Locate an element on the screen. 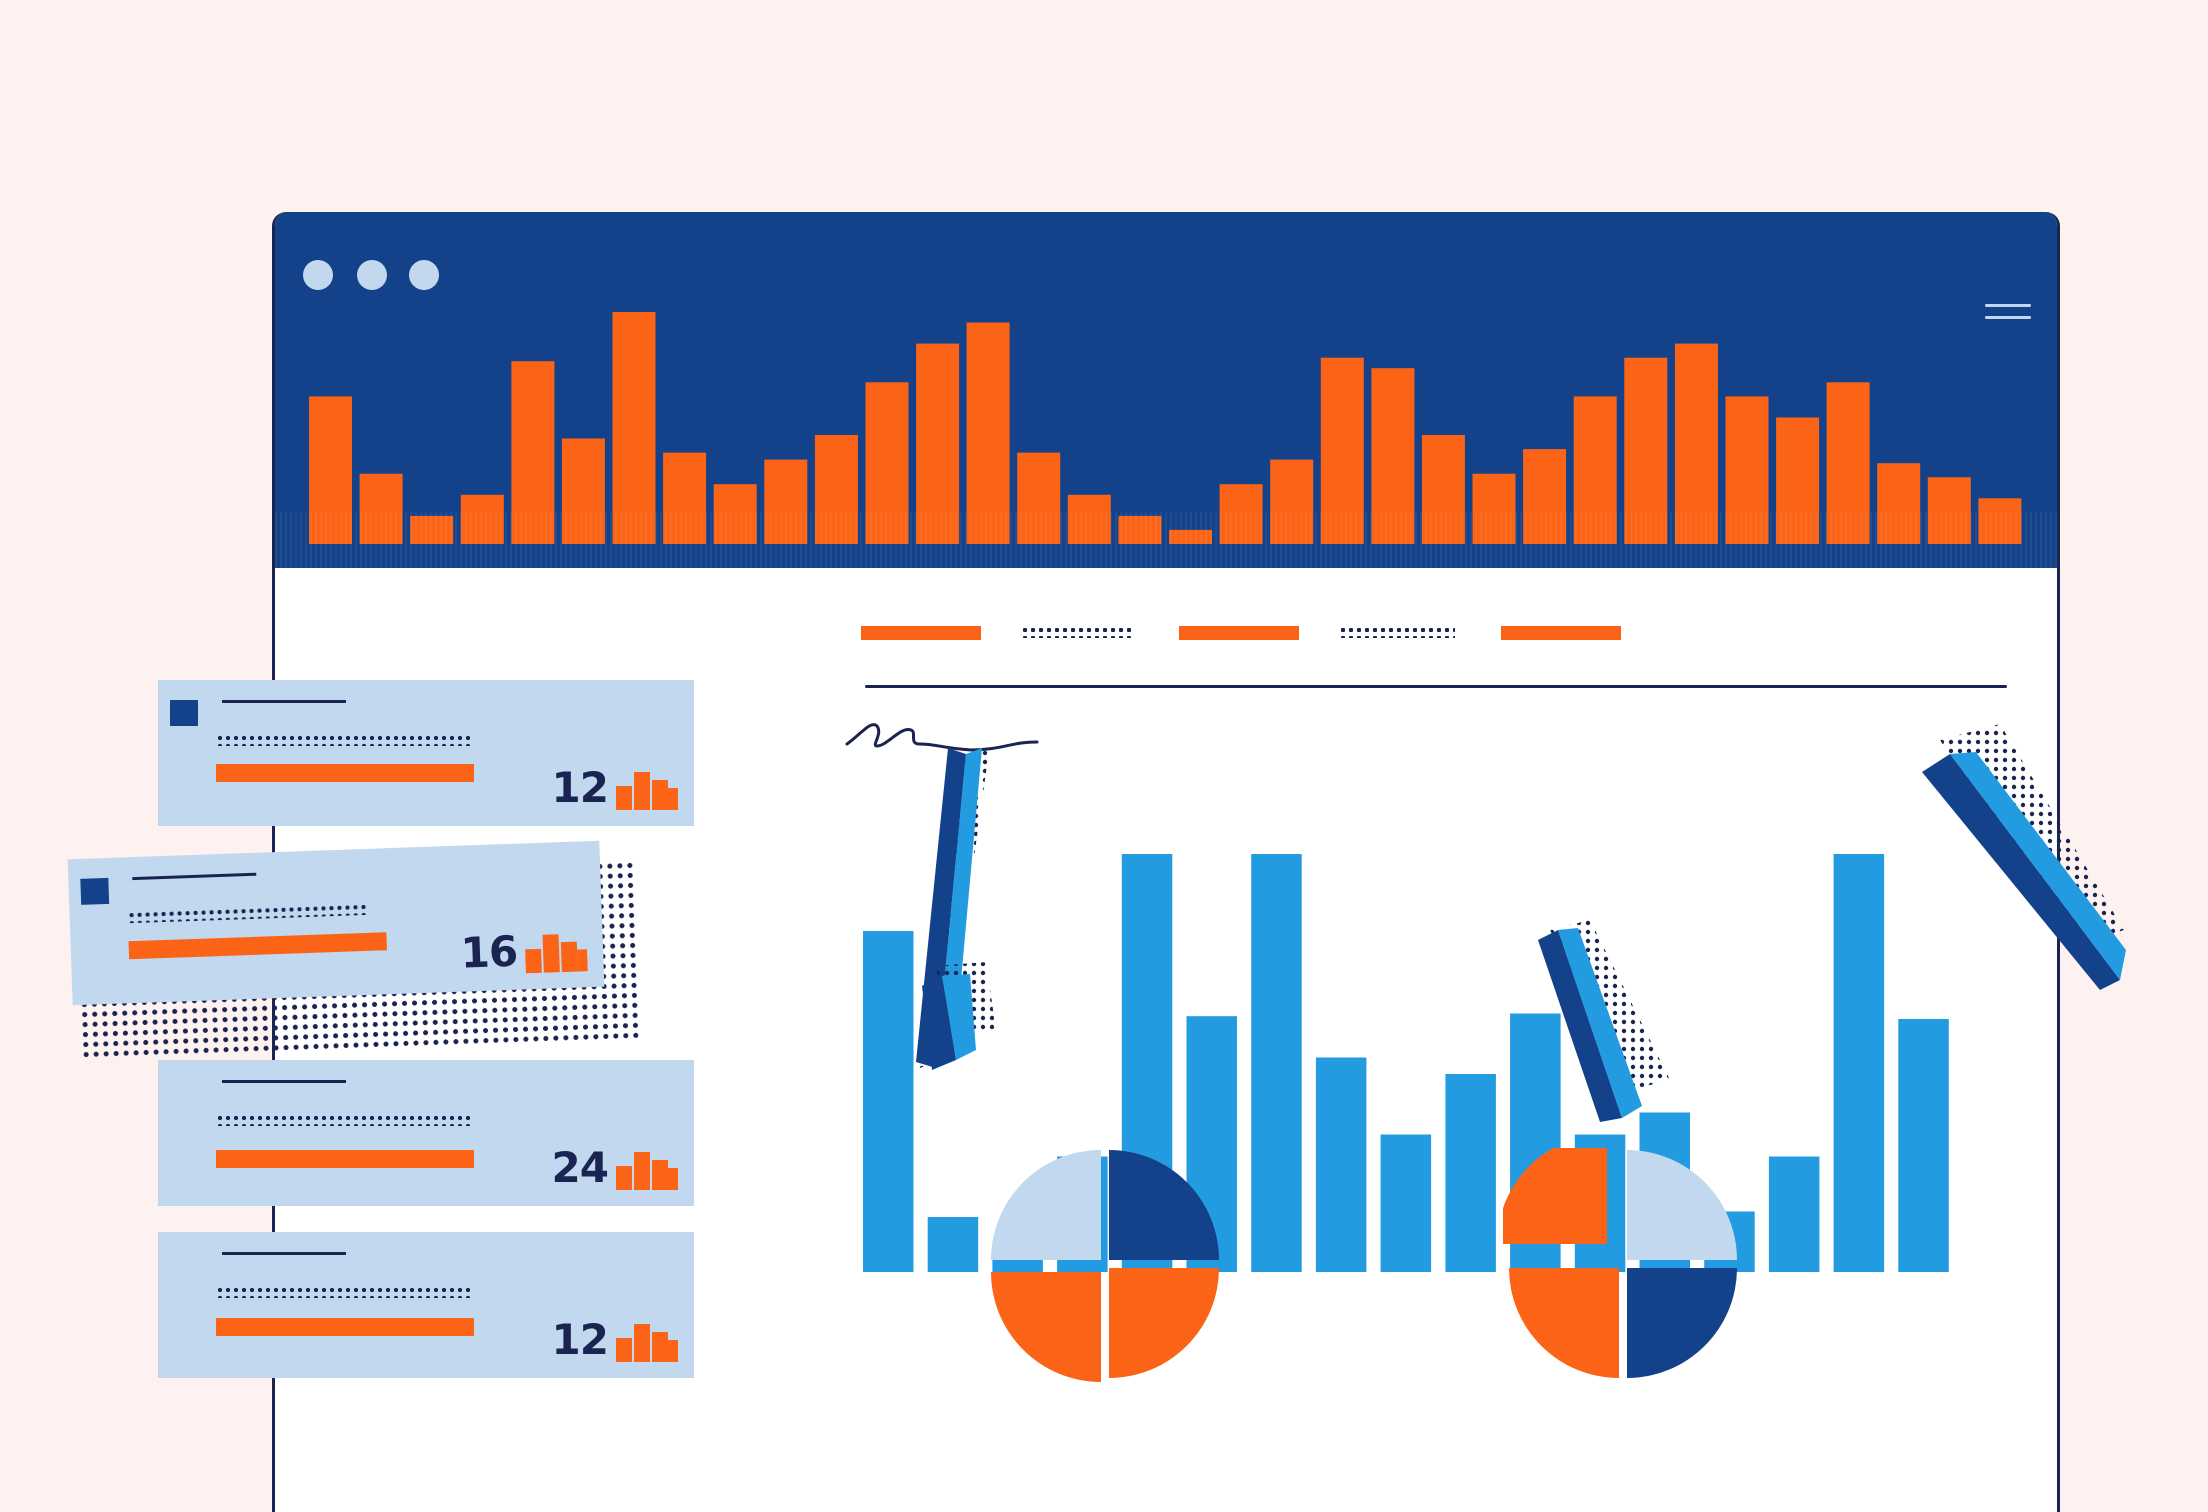 This screenshot has height=1512, width=2208. stat-card-2: 16 is located at coordinates (336, 923).